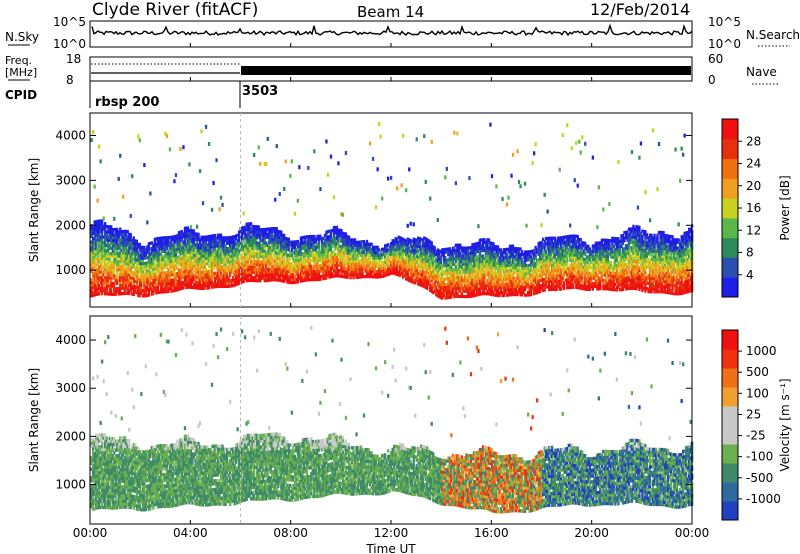 Image resolution: width=800 pixels, height=554 pixels. What do you see at coordinates (346, 153) in the screenshot?
I see `power-echo-sparse` at bounding box center [346, 153].